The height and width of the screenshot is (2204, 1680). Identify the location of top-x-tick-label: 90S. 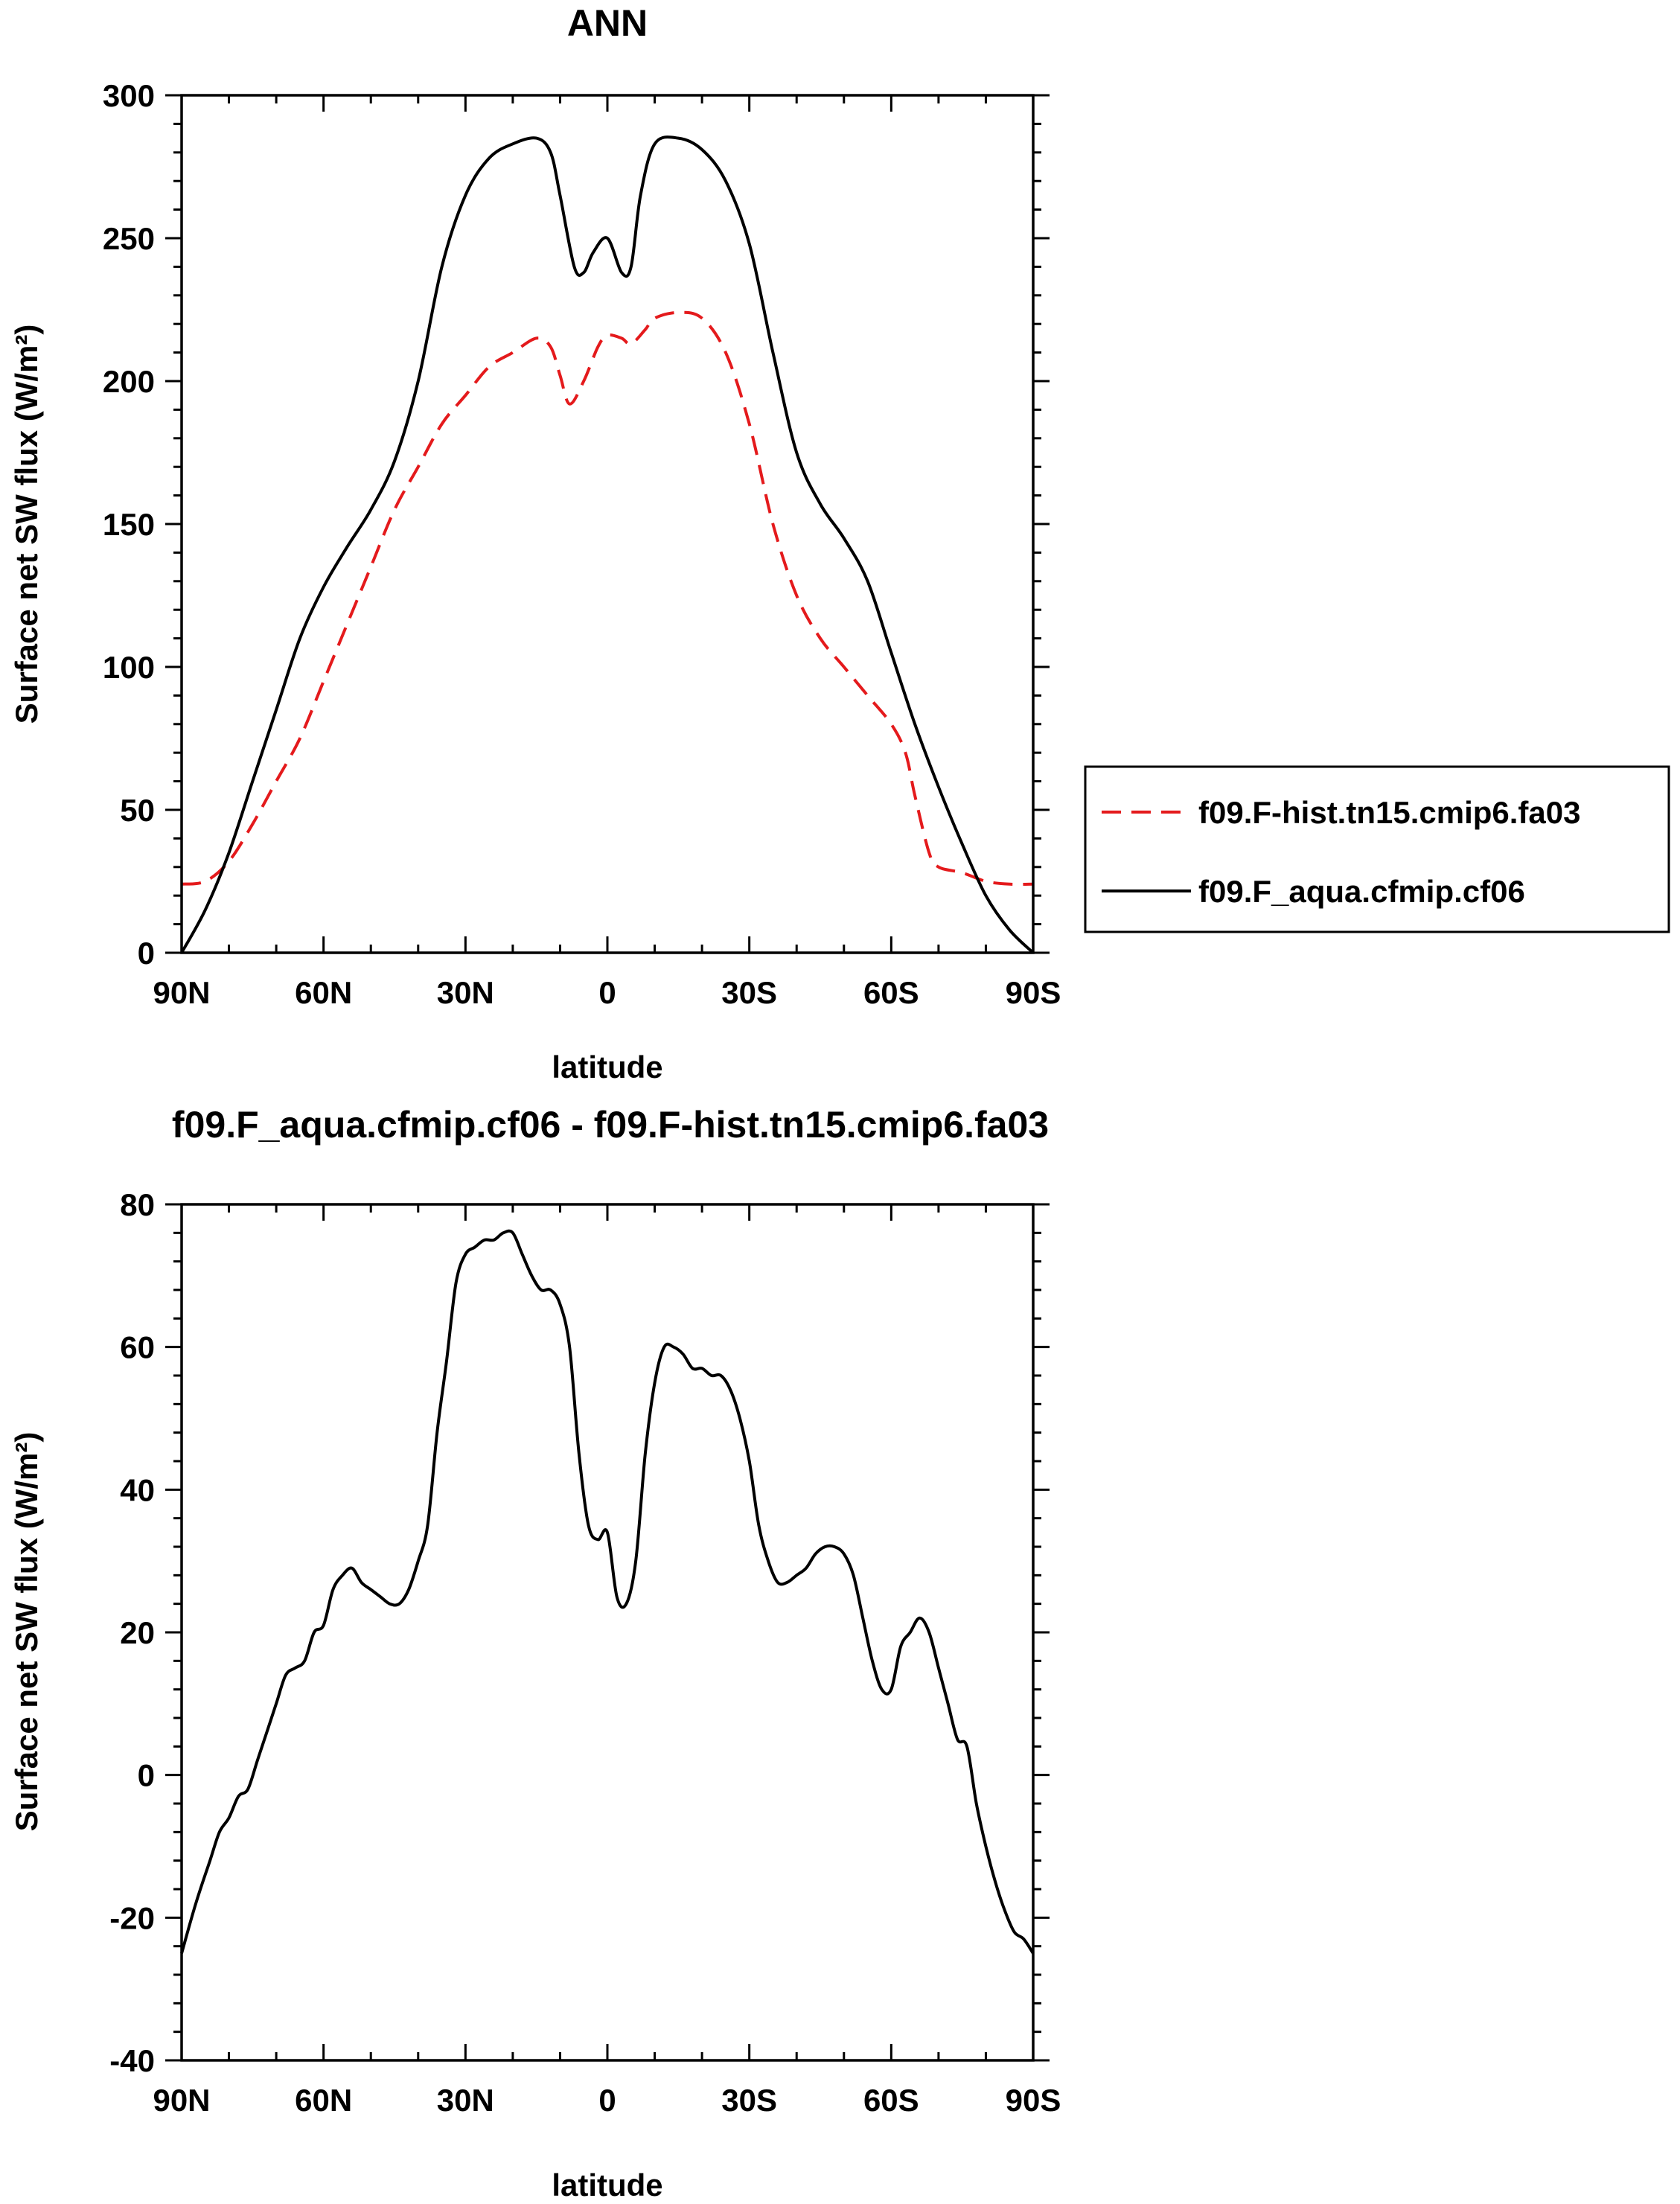
(1033, 992).